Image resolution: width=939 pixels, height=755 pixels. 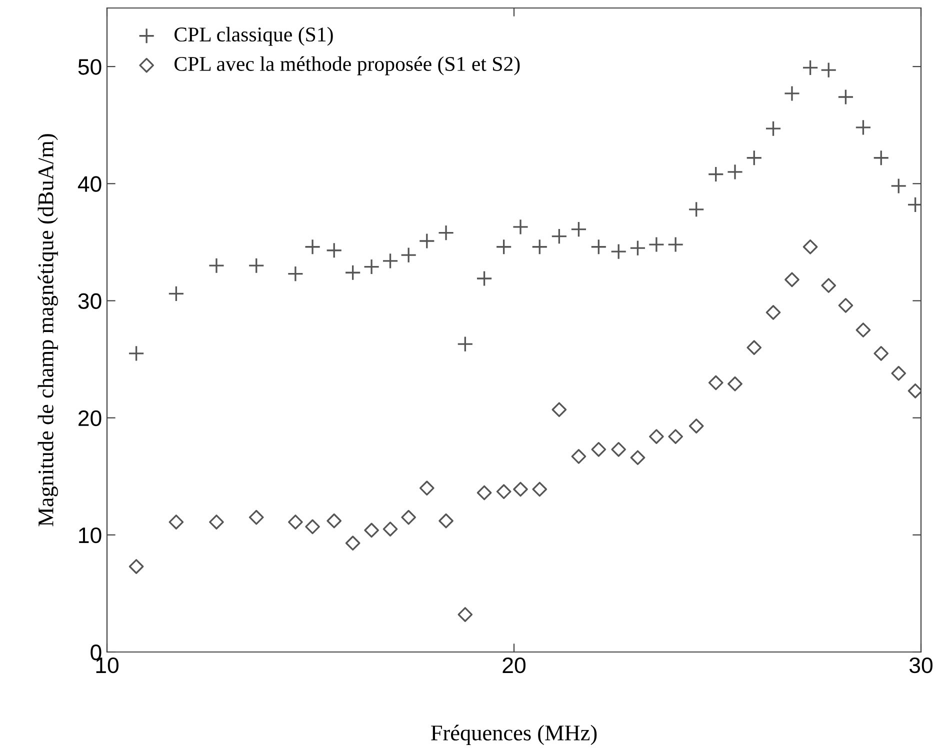 I want to click on legend-label: CPL classique (S1), so click(x=253, y=36).